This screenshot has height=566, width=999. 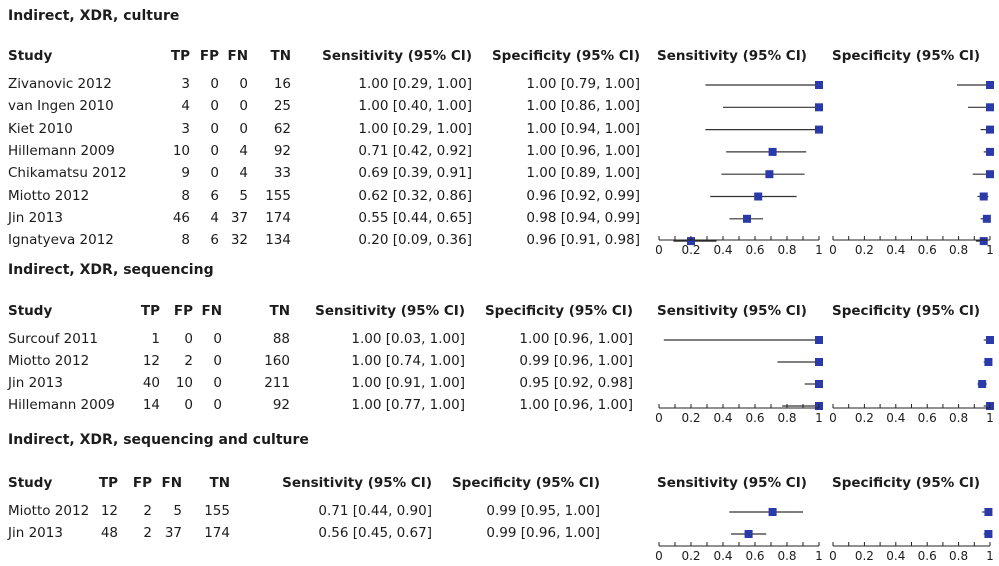 What do you see at coordinates (185, 106) in the screenshot?
I see `tp-value: 4` at bounding box center [185, 106].